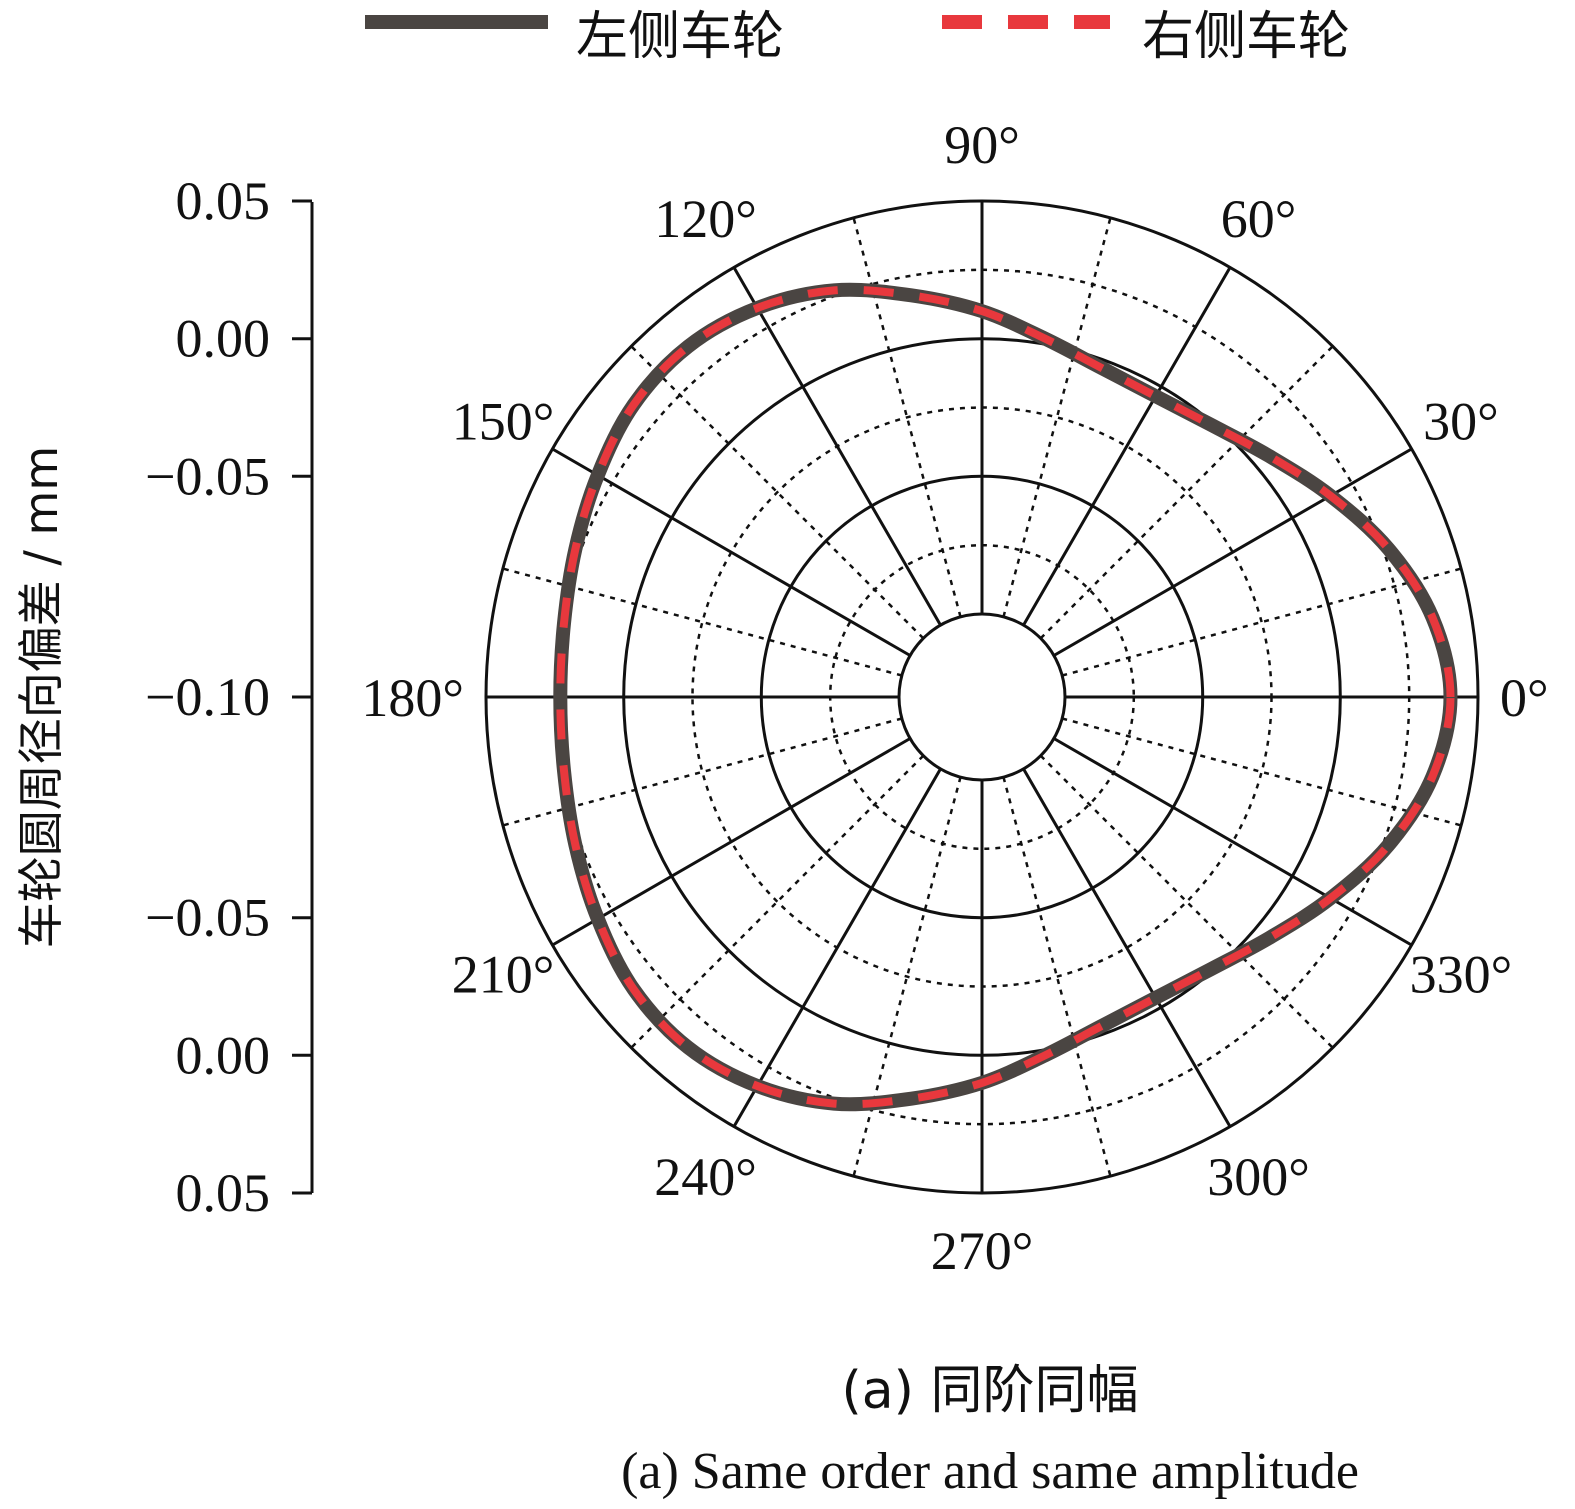  What do you see at coordinates (1524, 698) in the screenshot?
I see `angle-label: 0°` at bounding box center [1524, 698].